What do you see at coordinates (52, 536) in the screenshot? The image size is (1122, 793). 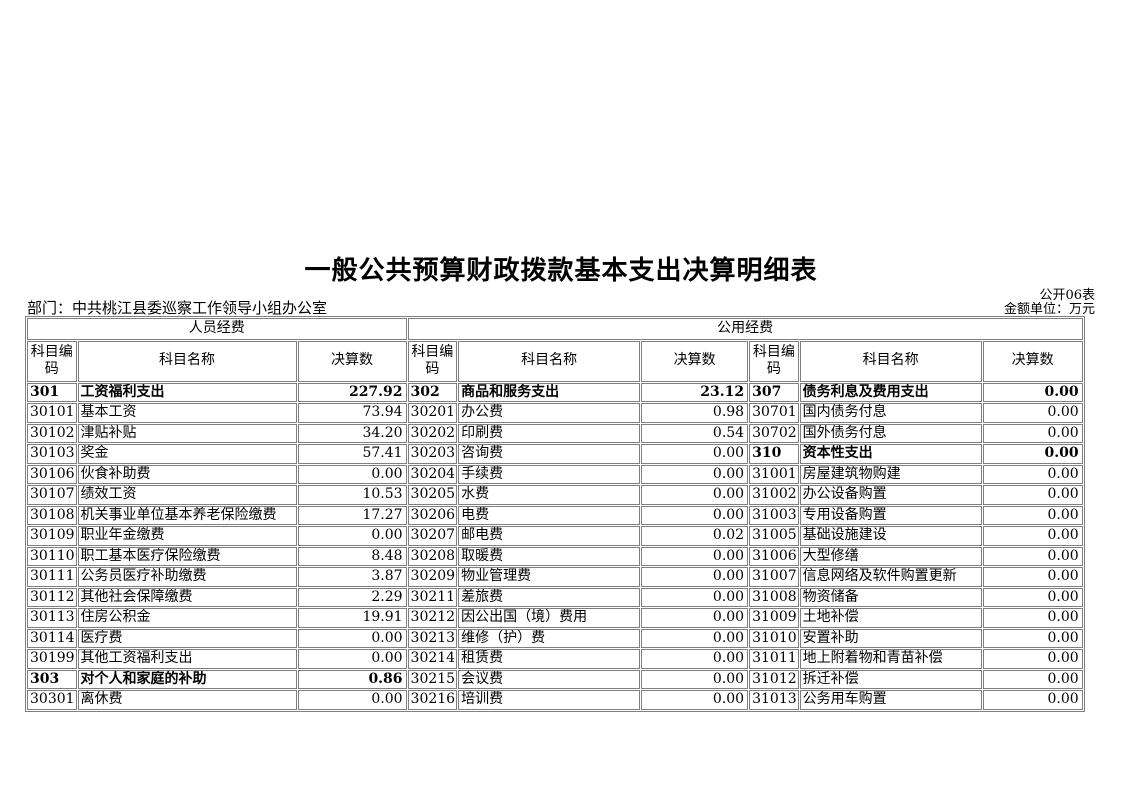 I see `subject-code-cell: 30109` at bounding box center [52, 536].